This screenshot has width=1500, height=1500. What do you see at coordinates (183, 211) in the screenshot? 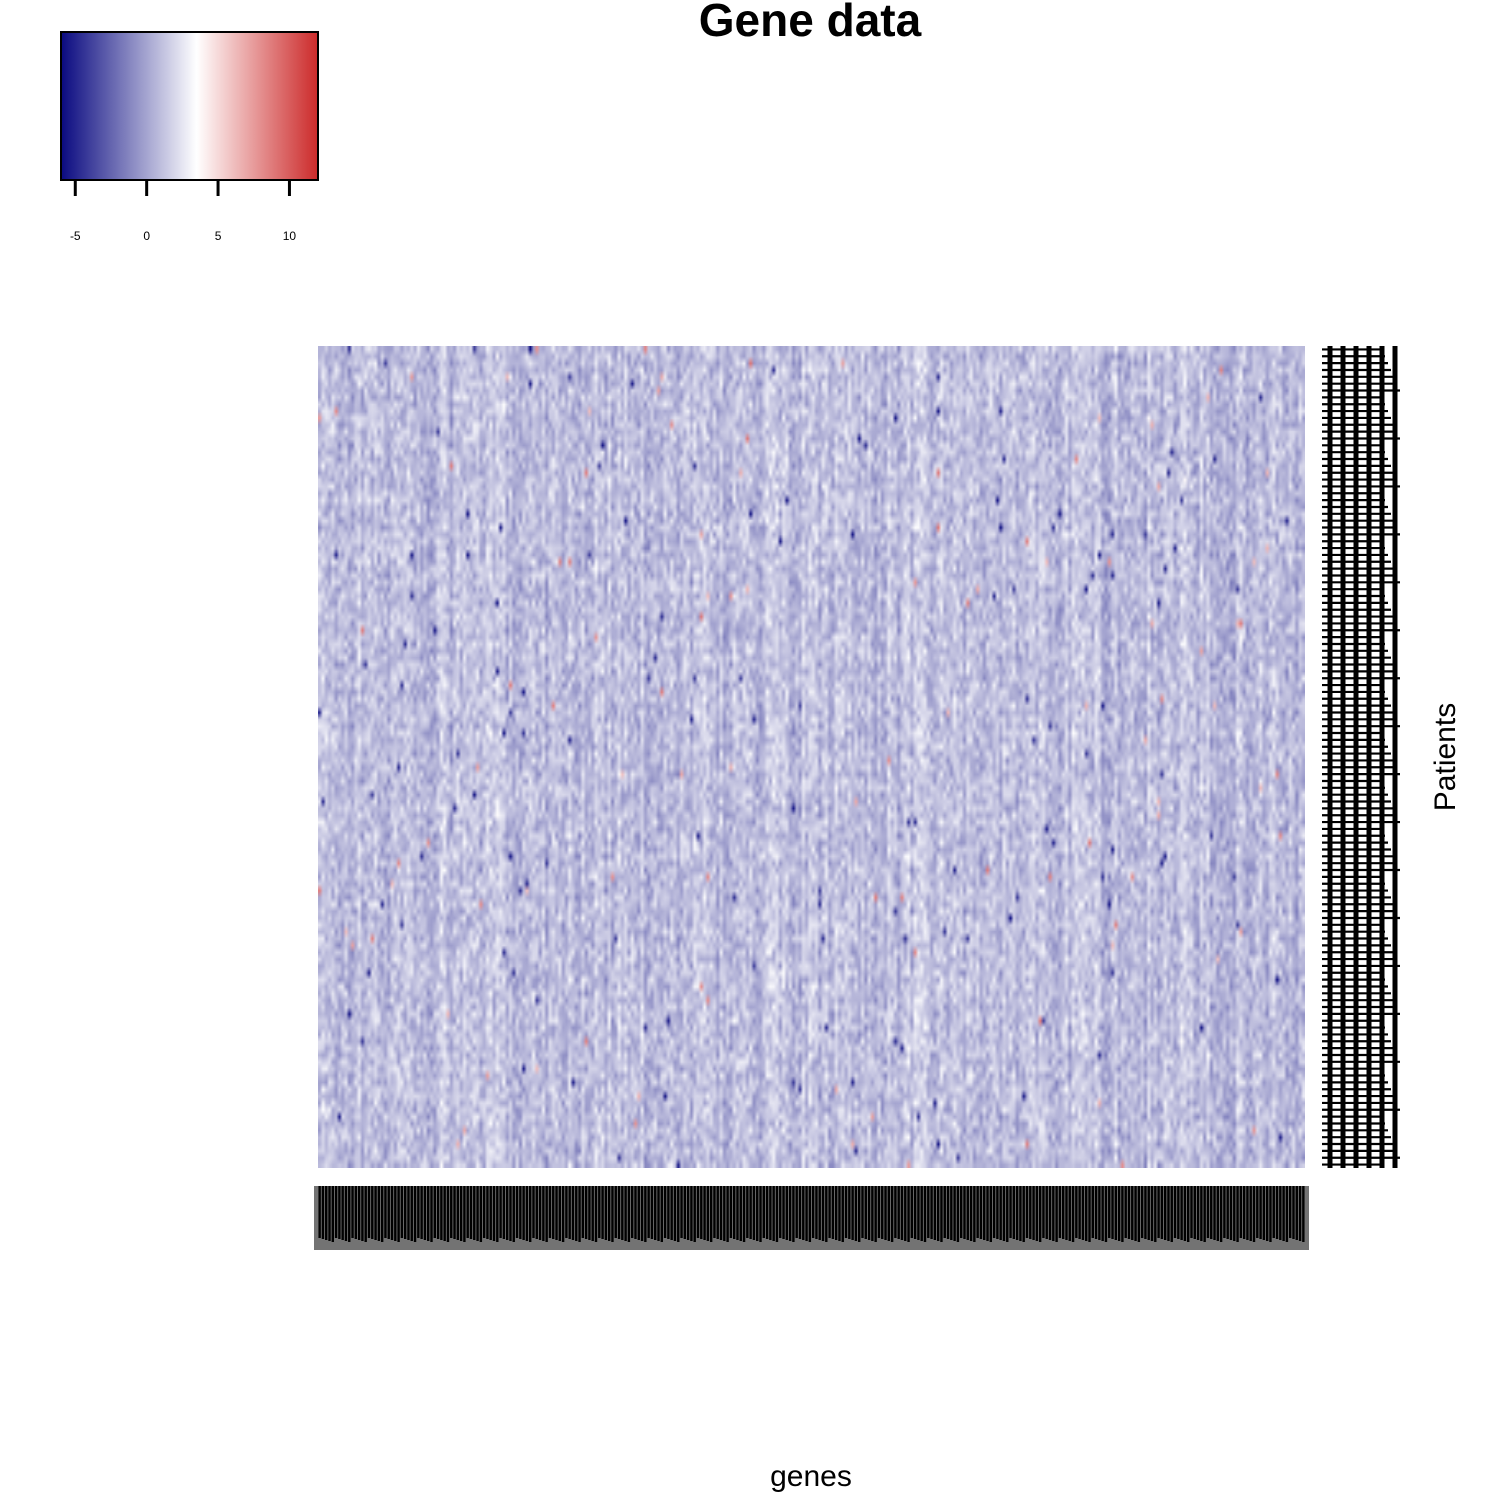
I see `color-key-ticks: -5 0 5 10` at bounding box center [183, 211].